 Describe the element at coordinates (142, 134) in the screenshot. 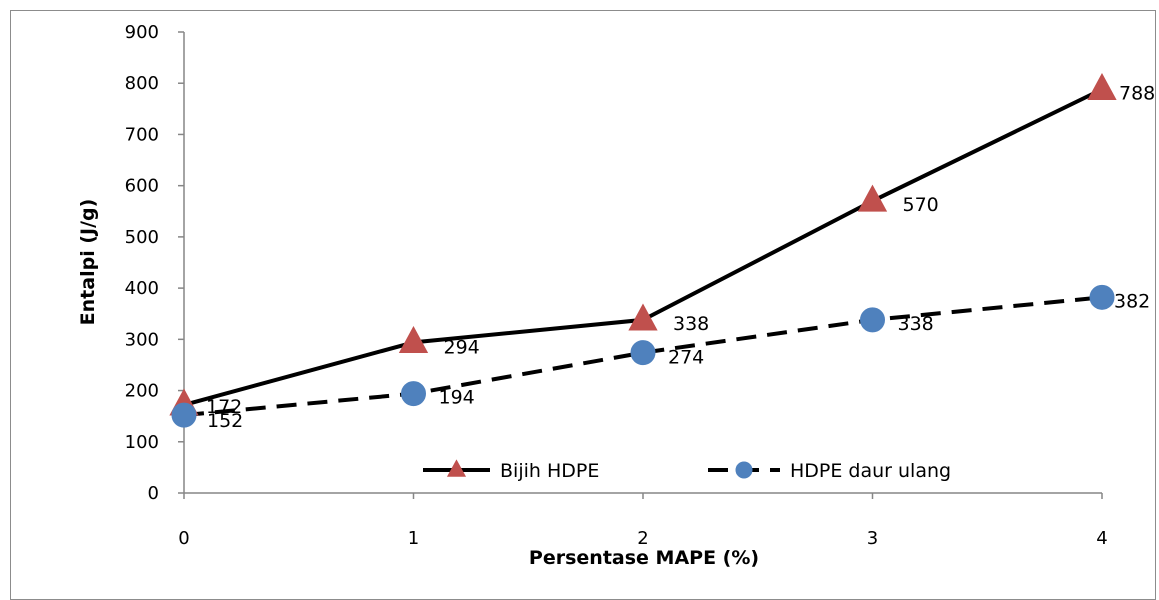

I see `y-tick-label: 700` at that location.